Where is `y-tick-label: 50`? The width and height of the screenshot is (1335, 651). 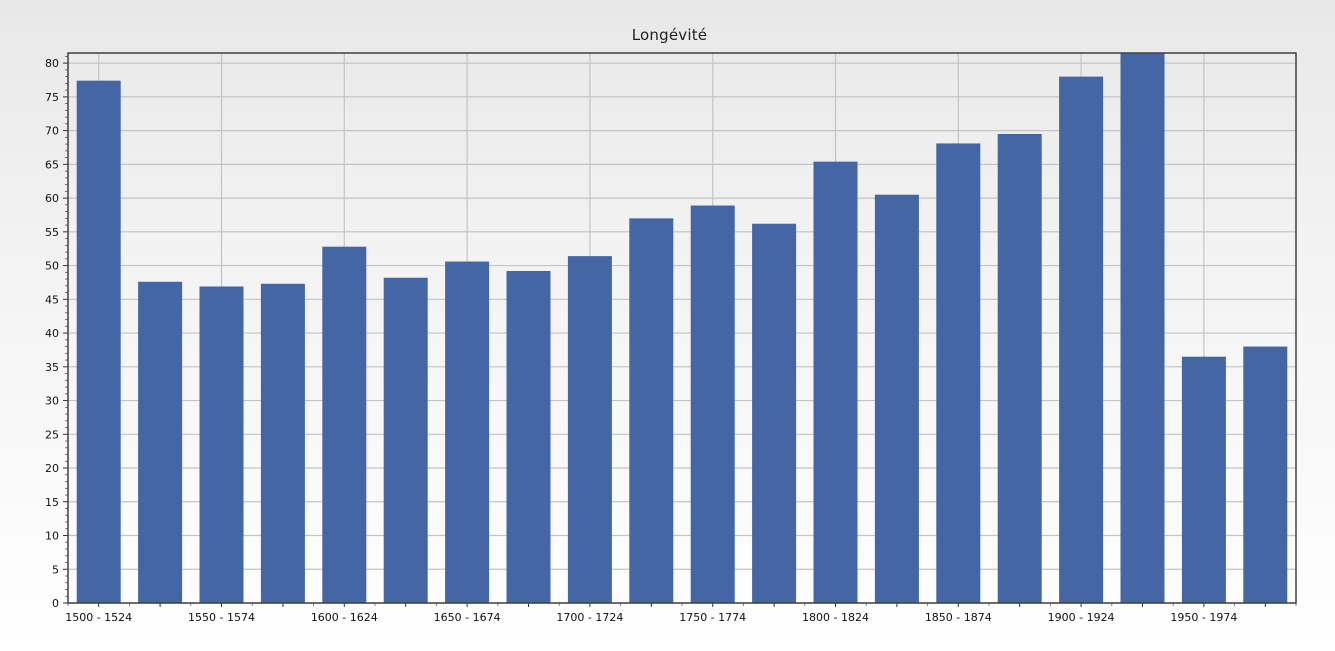 y-tick-label: 50 is located at coordinates (52, 266).